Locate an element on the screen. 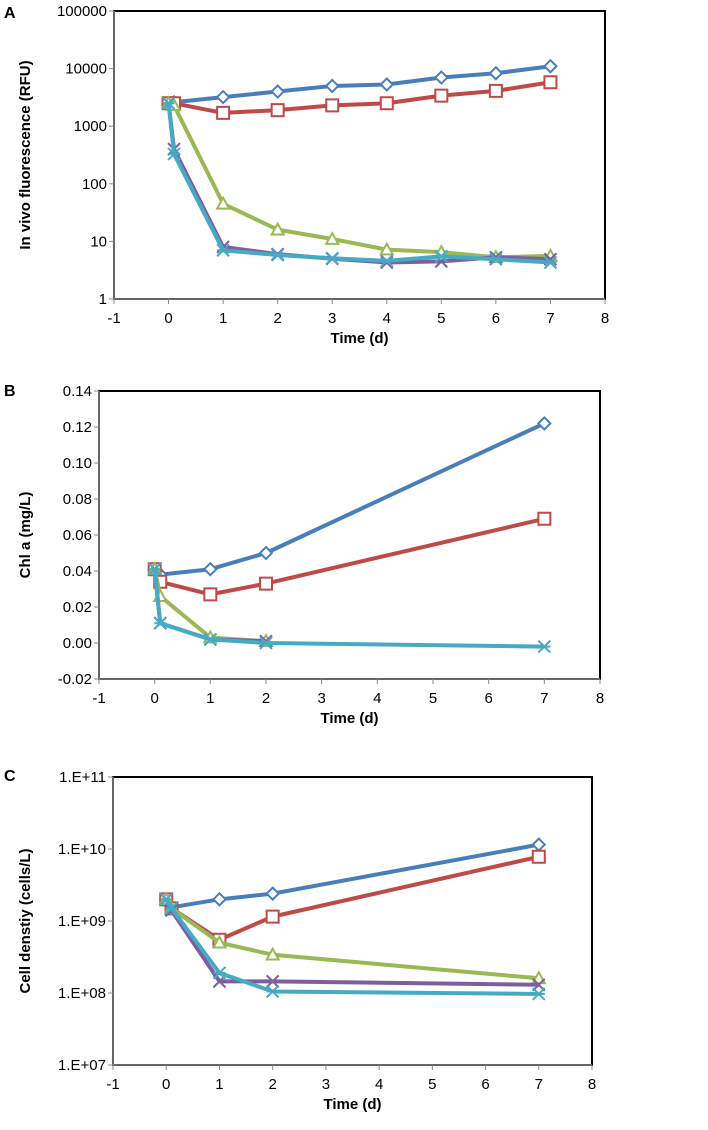 This screenshot has width=708, height=1130. panel-label: B is located at coordinates (10, 391).